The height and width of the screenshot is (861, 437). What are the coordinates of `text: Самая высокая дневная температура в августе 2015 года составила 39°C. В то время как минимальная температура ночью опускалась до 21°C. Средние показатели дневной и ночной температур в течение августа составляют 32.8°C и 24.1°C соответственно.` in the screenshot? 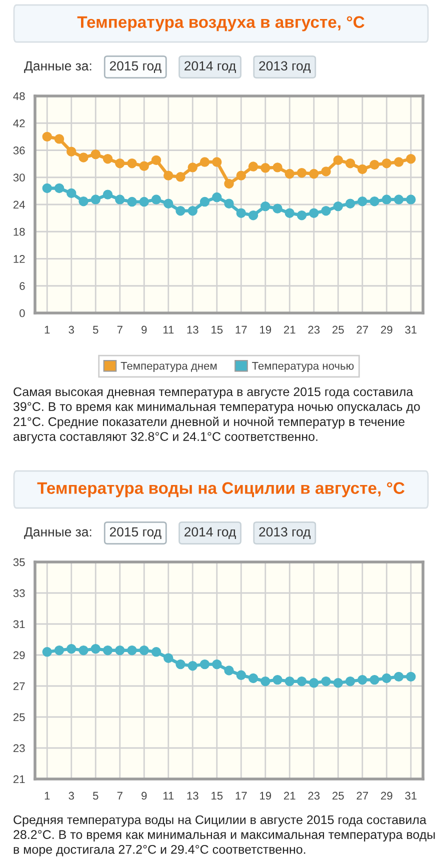 It's located at (216, 415).